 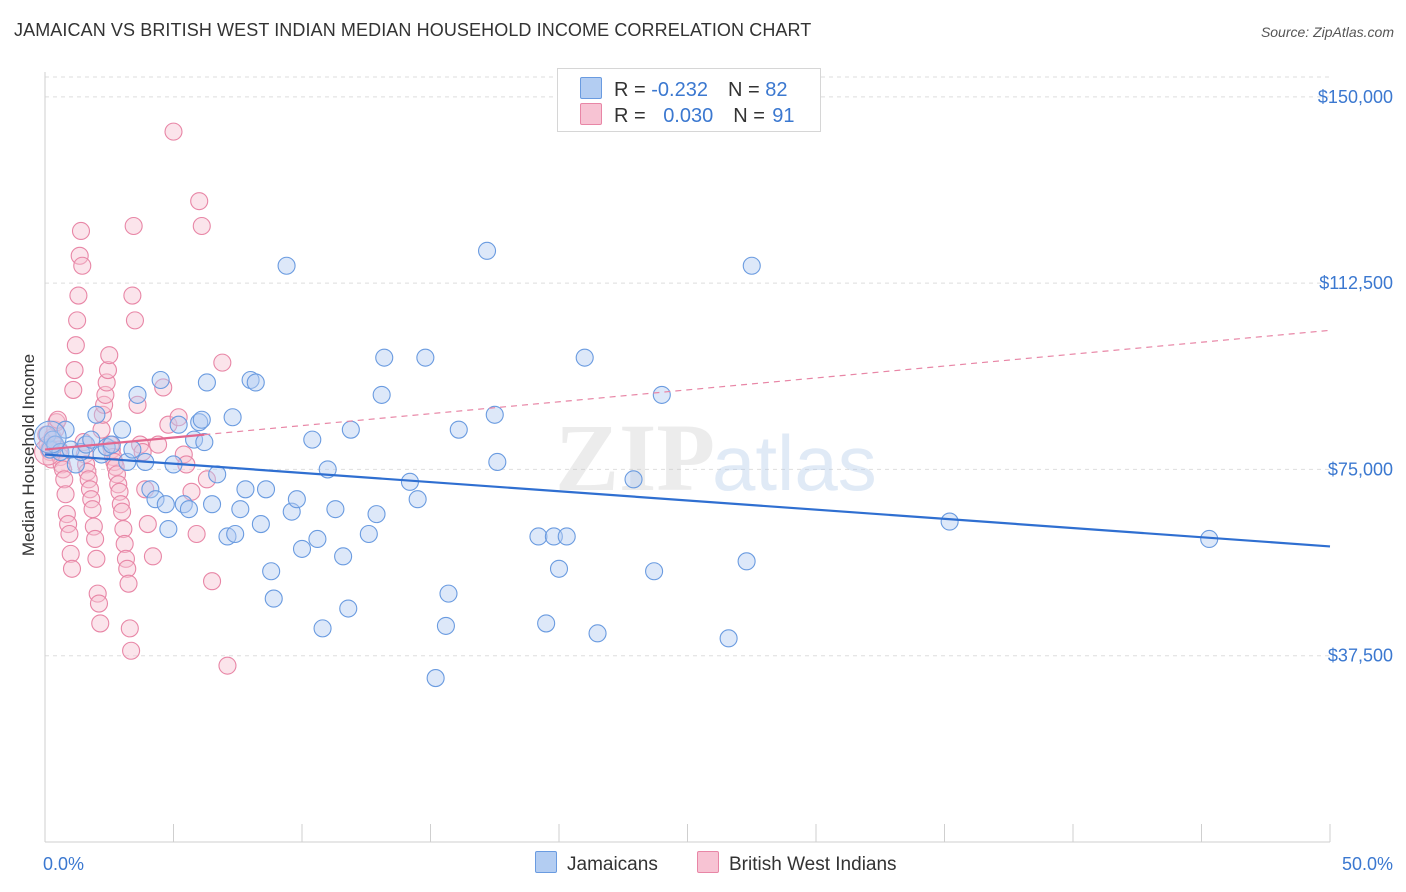 I want to click on legend-n-value: 82, so click(x=776, y=90).